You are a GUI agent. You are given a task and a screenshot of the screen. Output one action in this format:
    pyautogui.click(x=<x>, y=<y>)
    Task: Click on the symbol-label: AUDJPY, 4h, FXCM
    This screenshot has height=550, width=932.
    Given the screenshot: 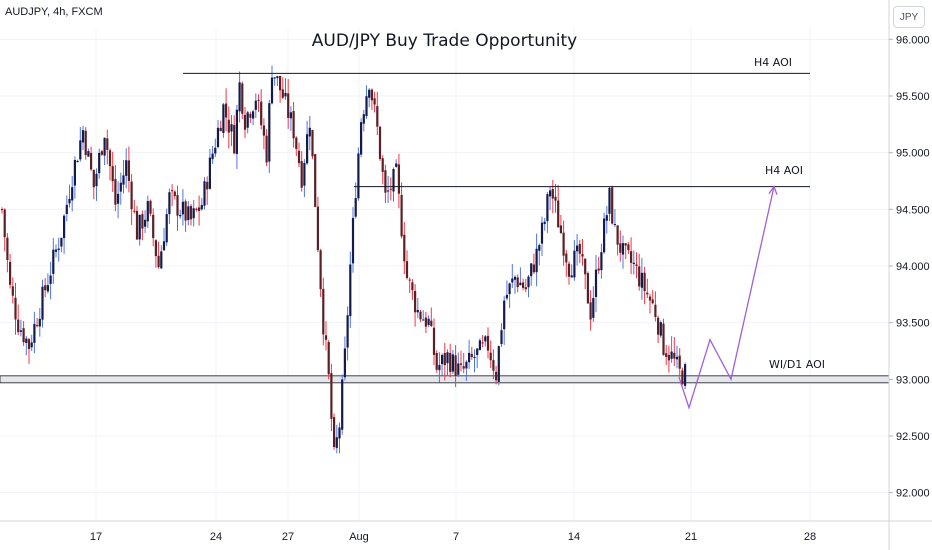 What is the action you would take?
    pyautogui.click(x=54, y=12)
    